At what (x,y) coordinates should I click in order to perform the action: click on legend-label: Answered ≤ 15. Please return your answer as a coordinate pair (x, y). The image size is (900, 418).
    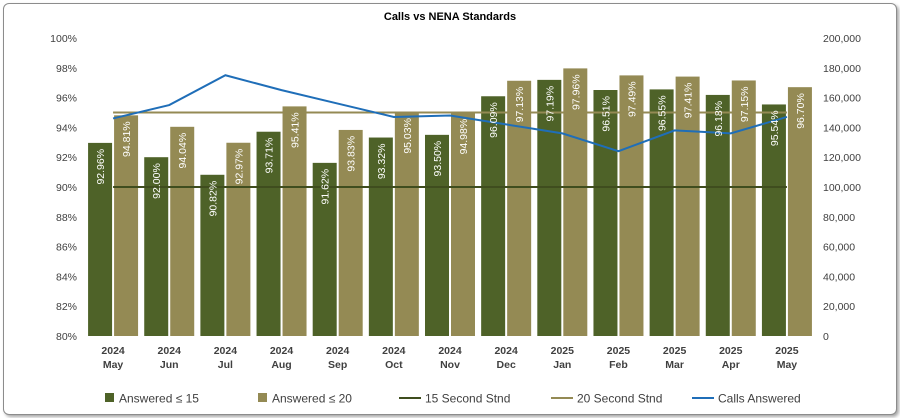
    Looking at the image, I should click on (159, 399).